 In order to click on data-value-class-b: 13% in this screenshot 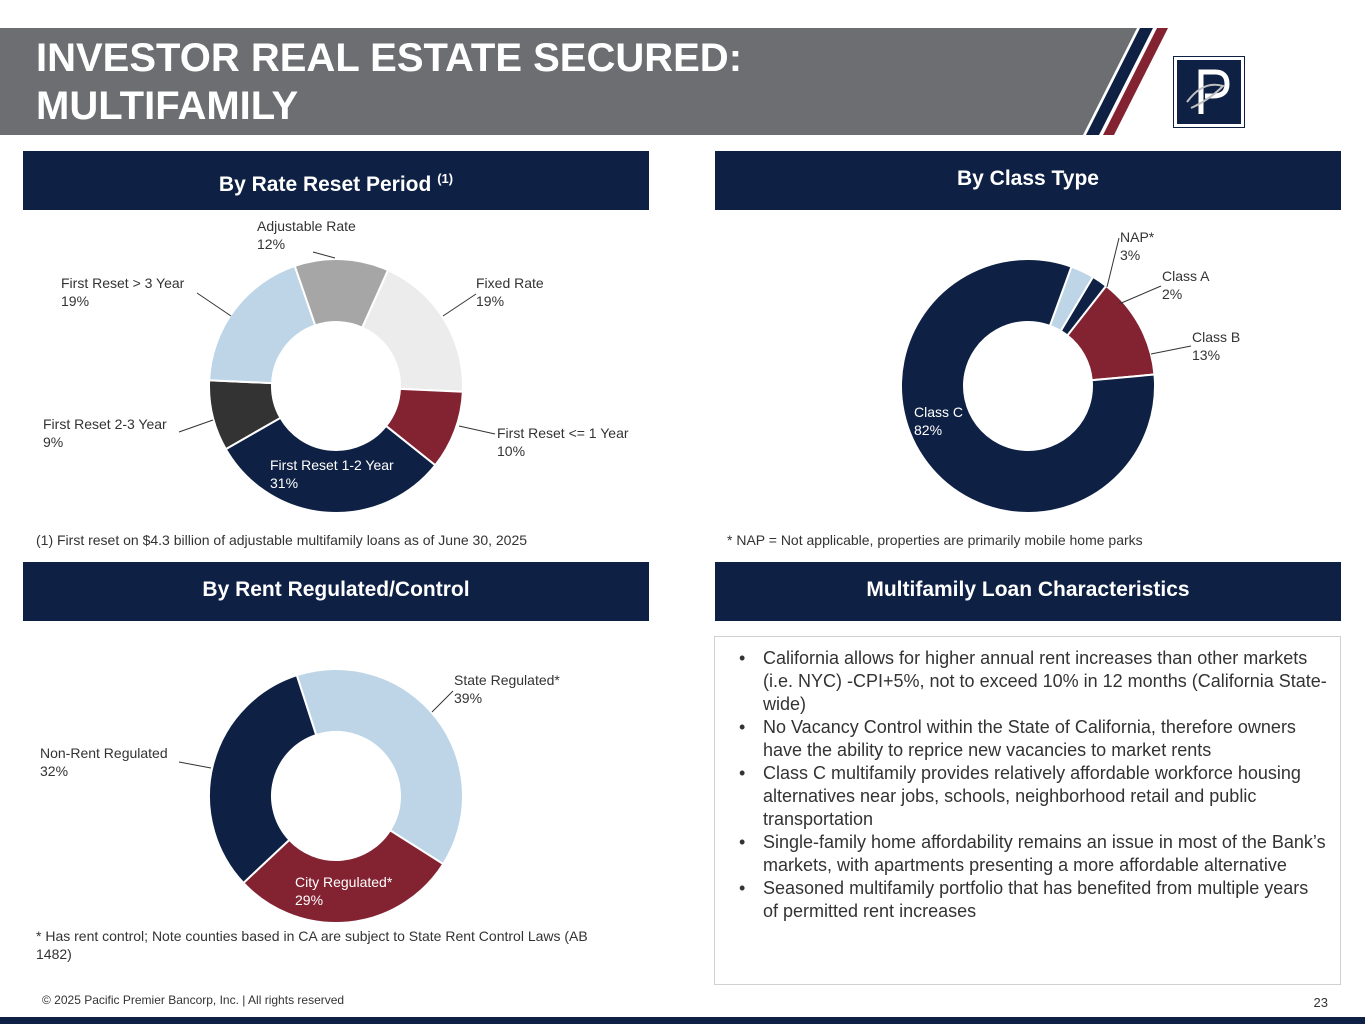, I will do `click(1206, 355)`.